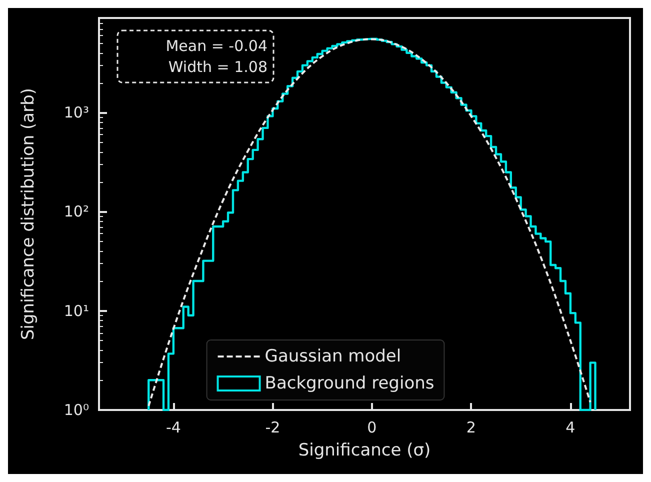 The width and height of the screenshot is (651, 482). Describe the element at coordinates (372, 427) in the screenshot. I see `x-tick-label: 0` at that location.